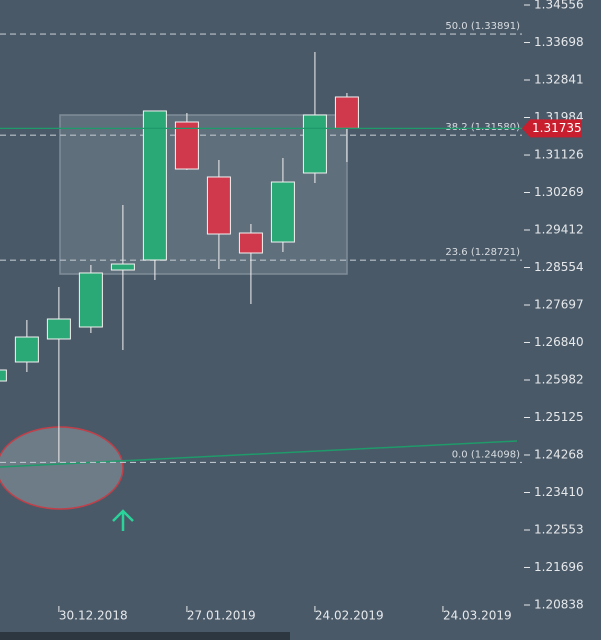  I want to click on x-tick-label: 24.03.2019, so click(477, 616).